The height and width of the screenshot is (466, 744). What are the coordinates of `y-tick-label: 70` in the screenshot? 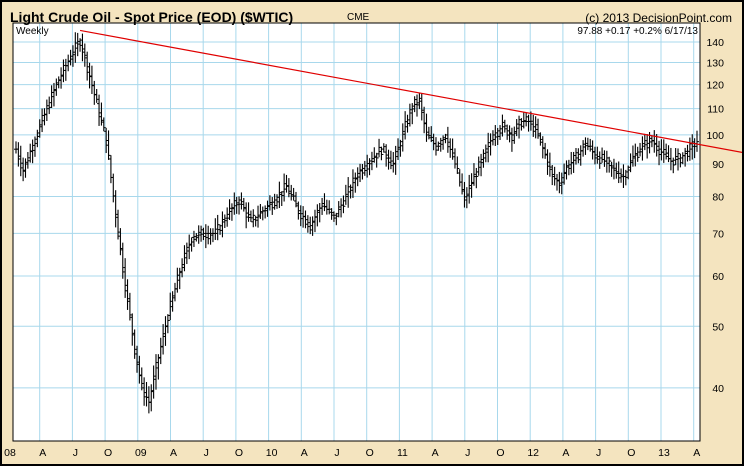 It's located at (718, 234).